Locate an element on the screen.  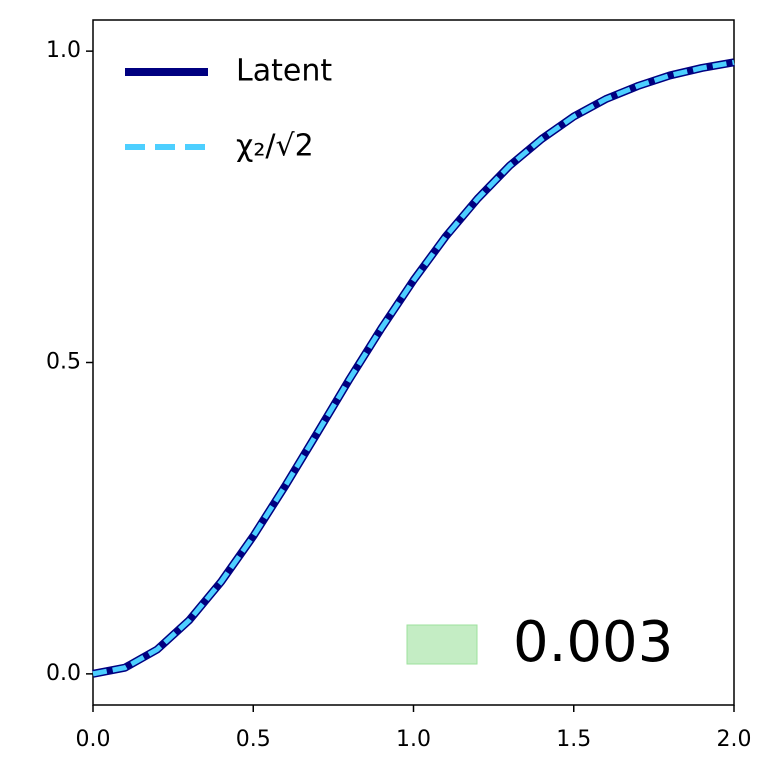
legend-label: Latent is located at coordinates (284, 71).